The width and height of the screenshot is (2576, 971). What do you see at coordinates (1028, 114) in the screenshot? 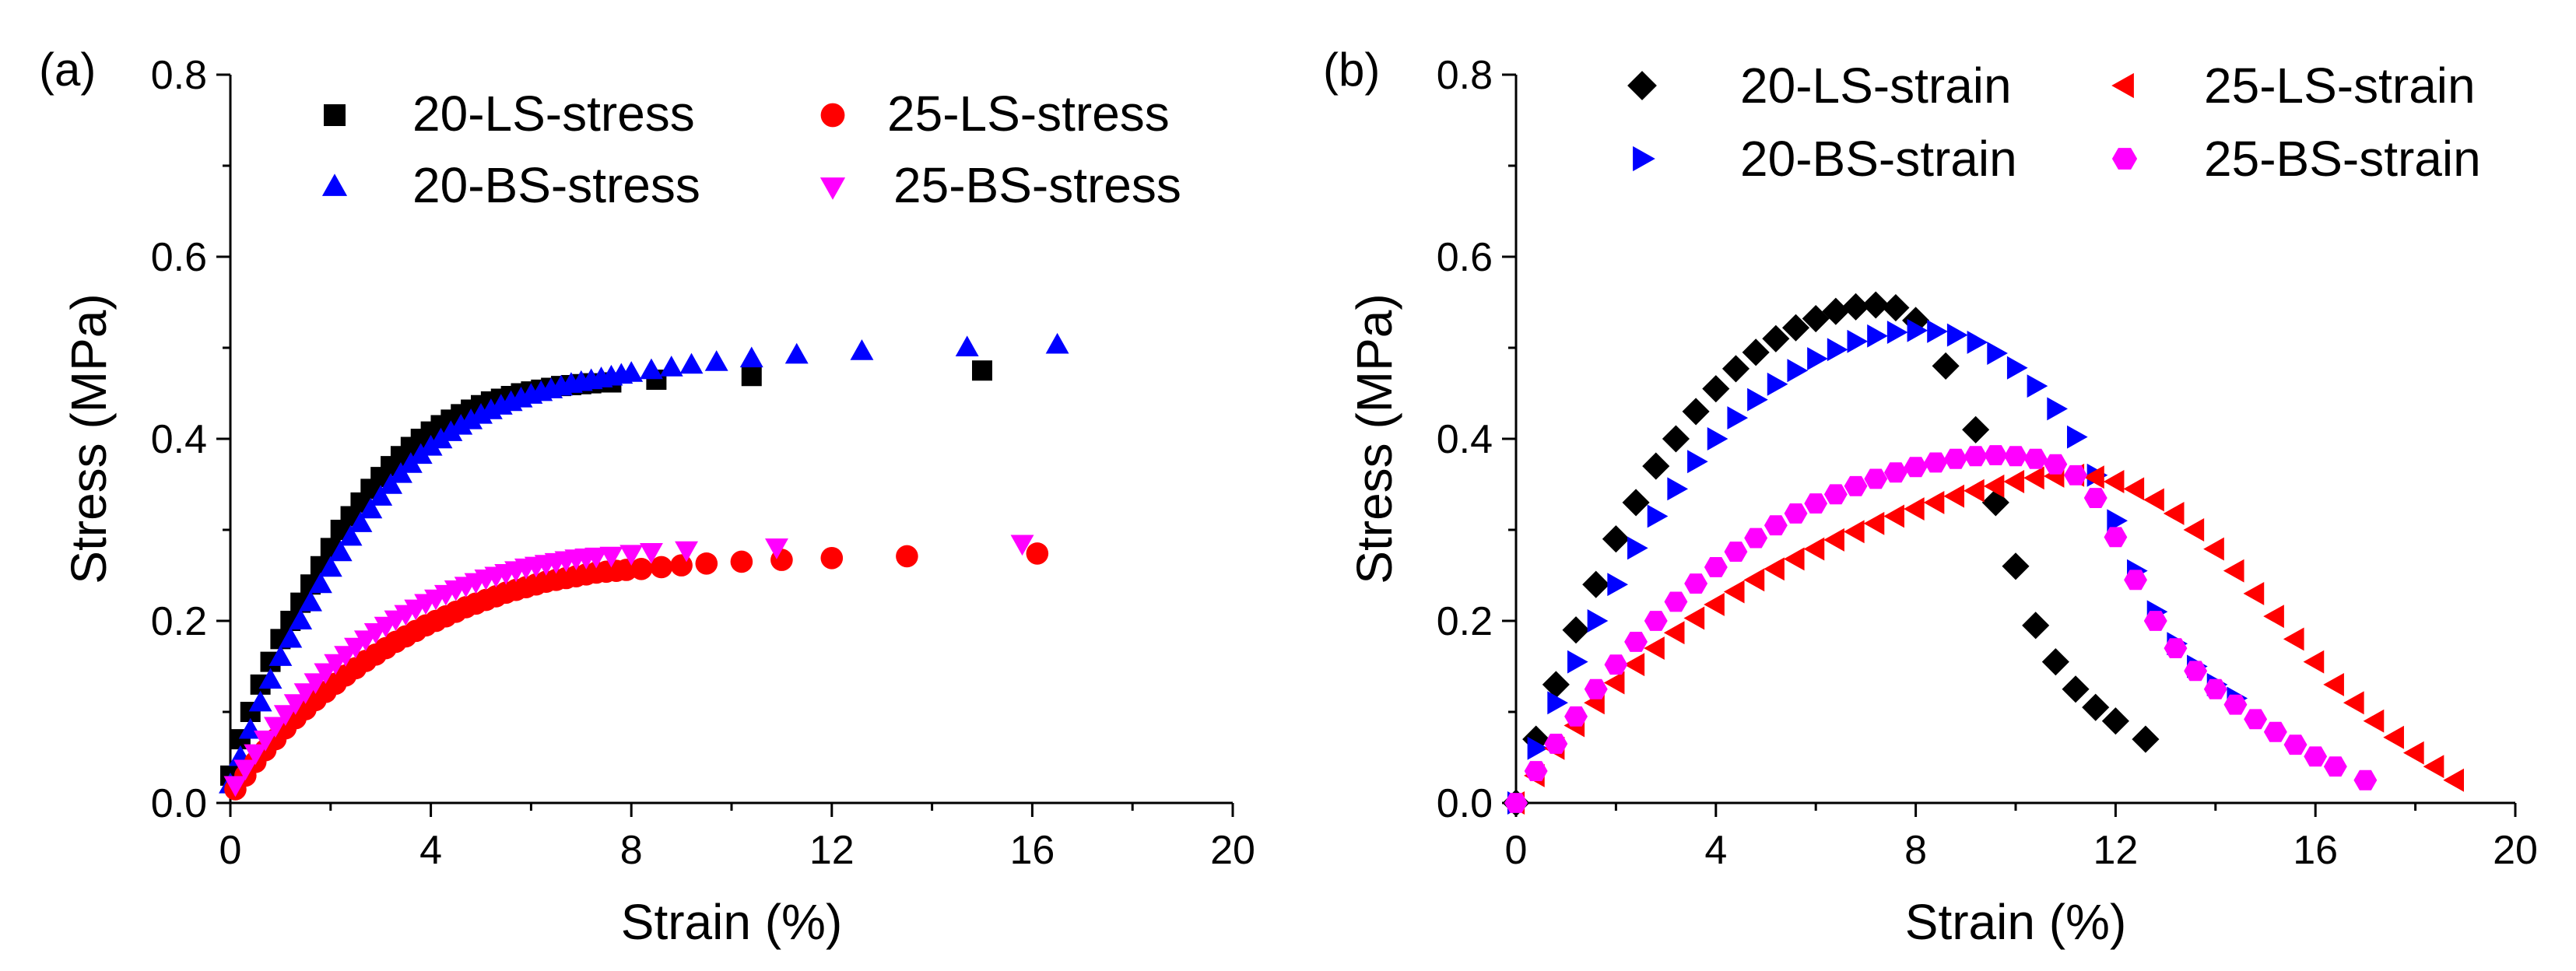
I see `legend-label: 25-LS-stress` at bounding box center [1028, 114].